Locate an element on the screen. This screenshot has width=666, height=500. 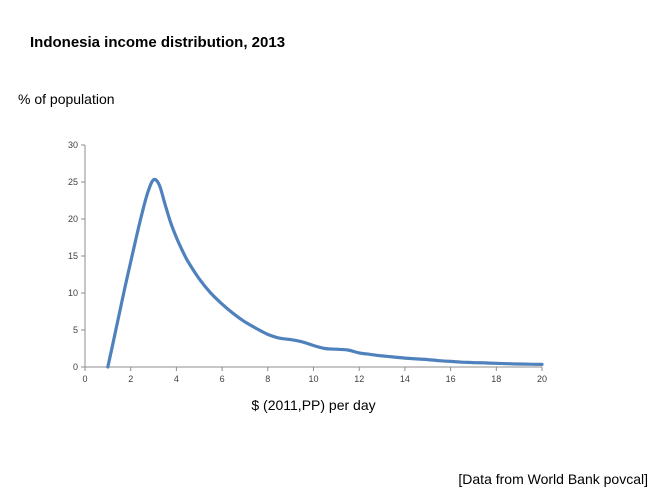
x-tick-label: 8 is located at coordinates (267, 379).